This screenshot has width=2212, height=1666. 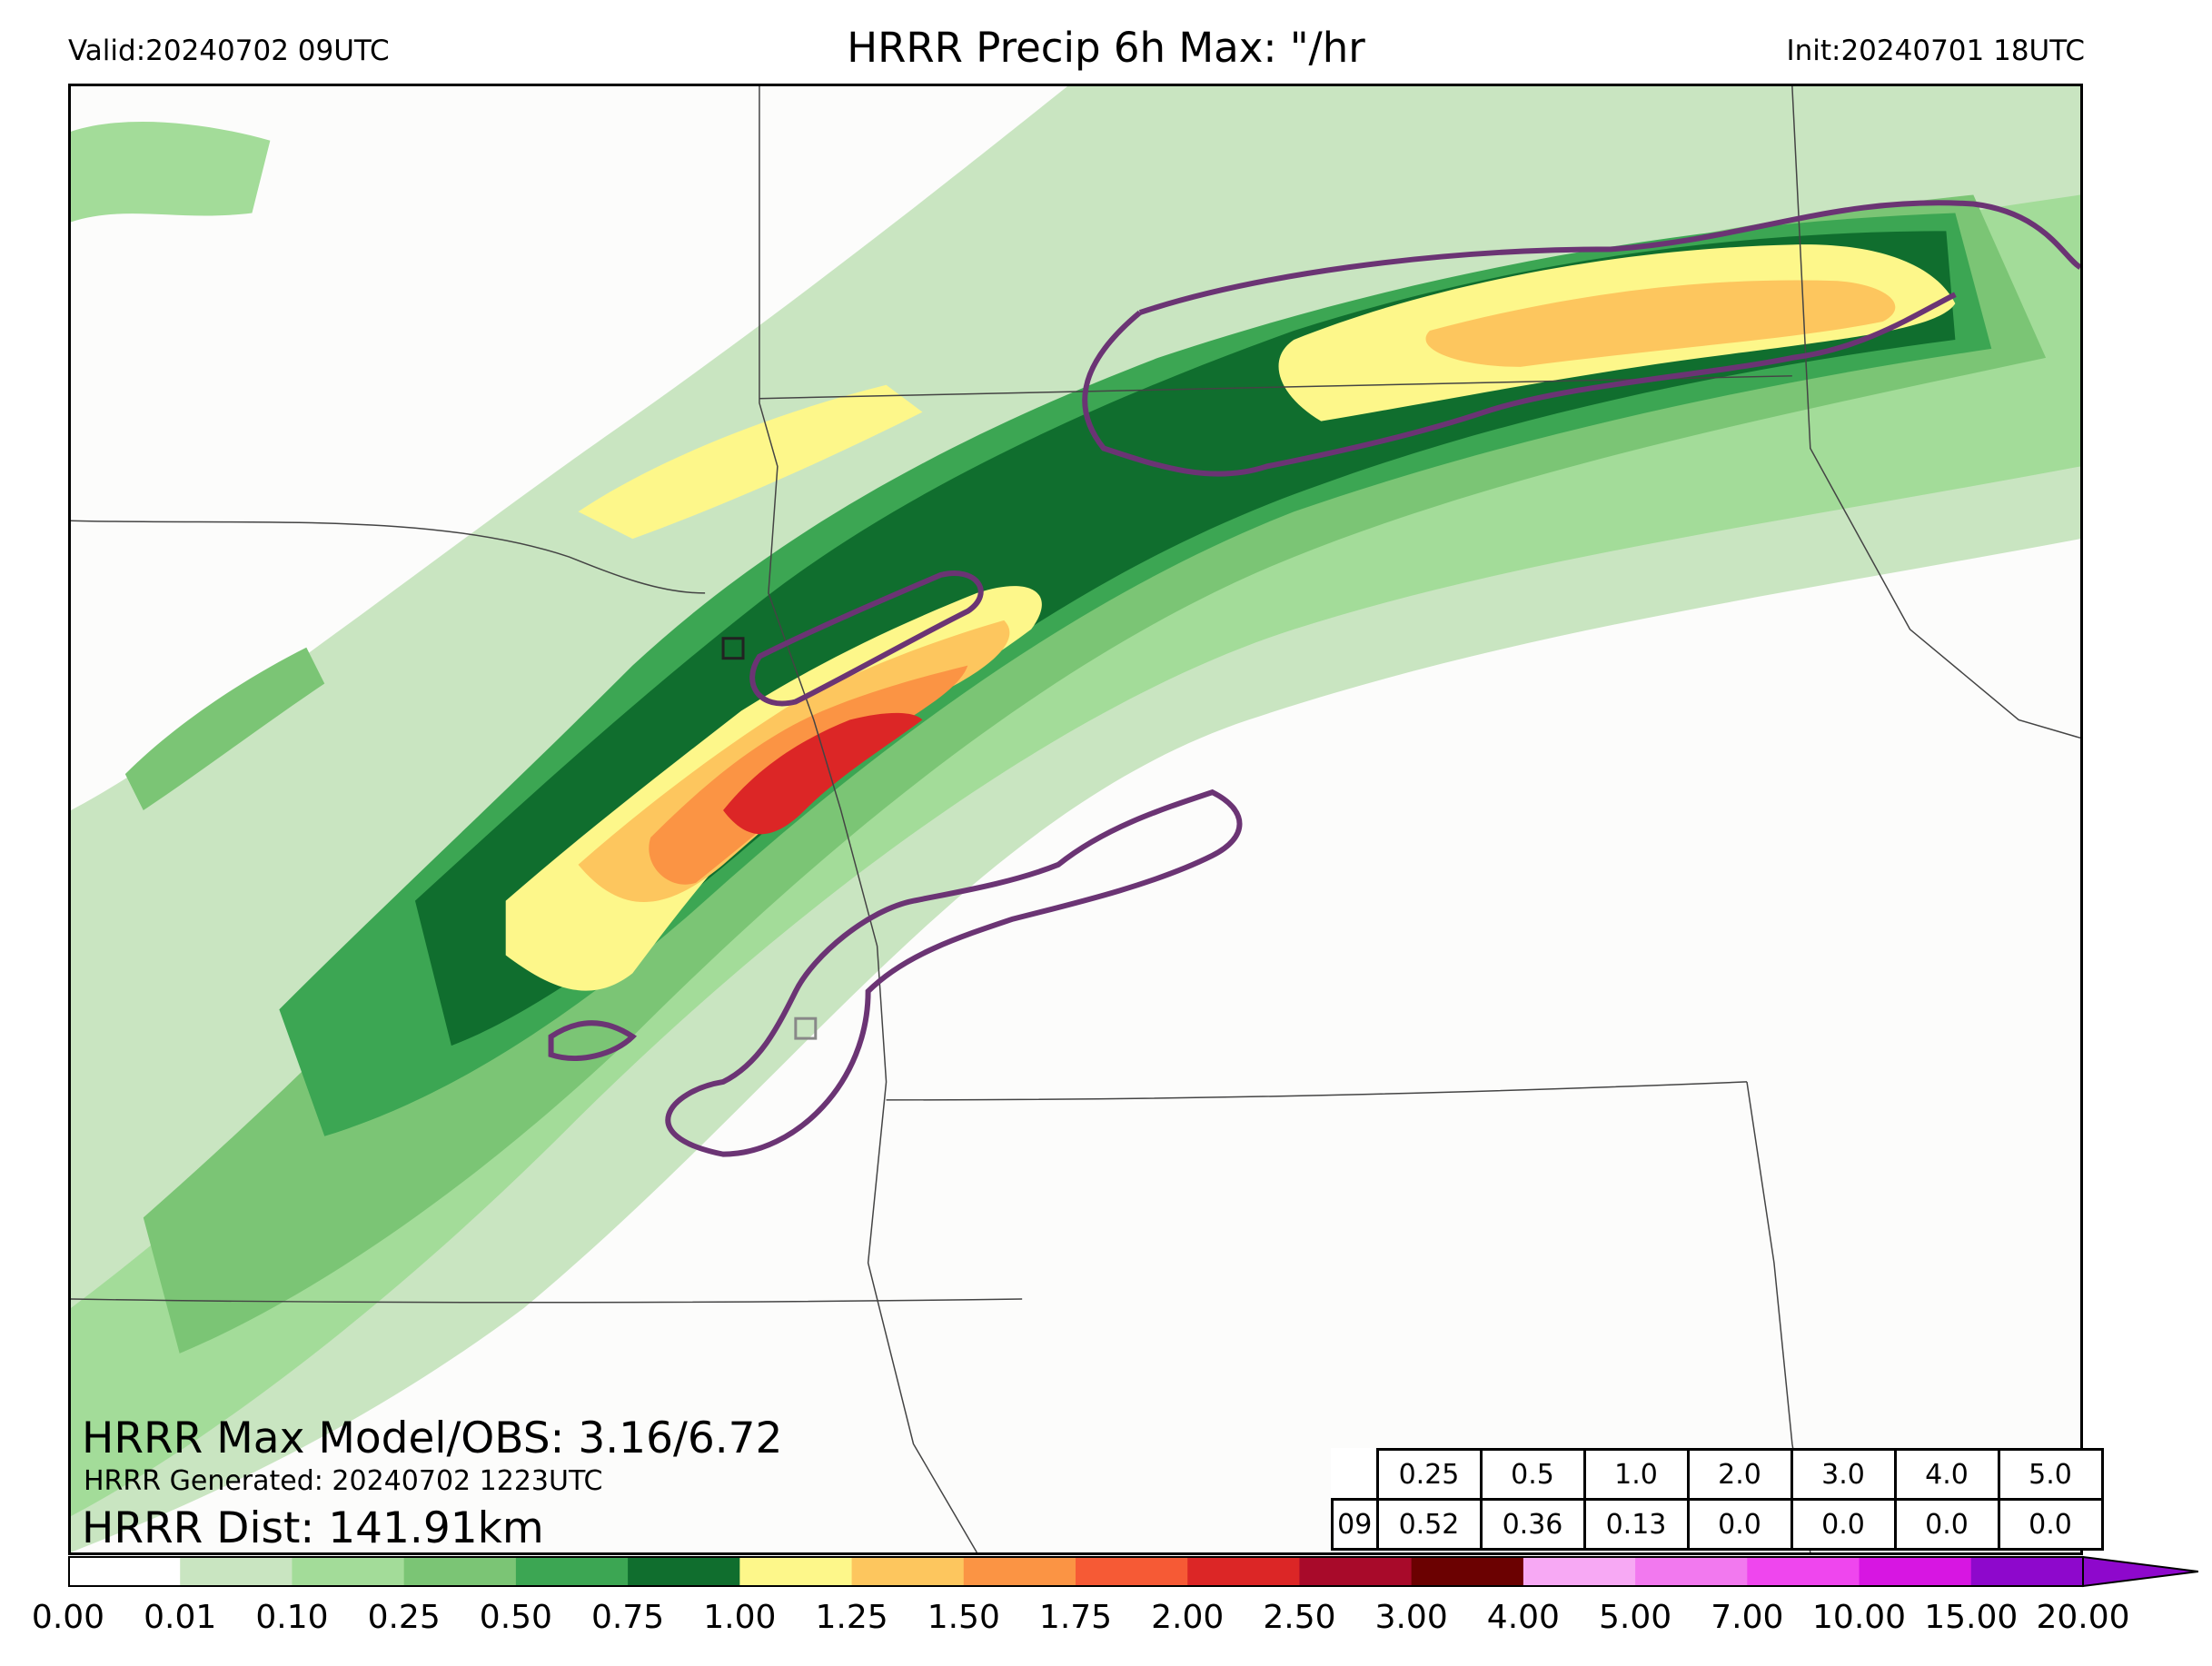 What do you see at coordinates (1299, 1617) in the screenshot?
I see `colorbar-tick-label: 2.50` at bounding box center [1299, 1617].